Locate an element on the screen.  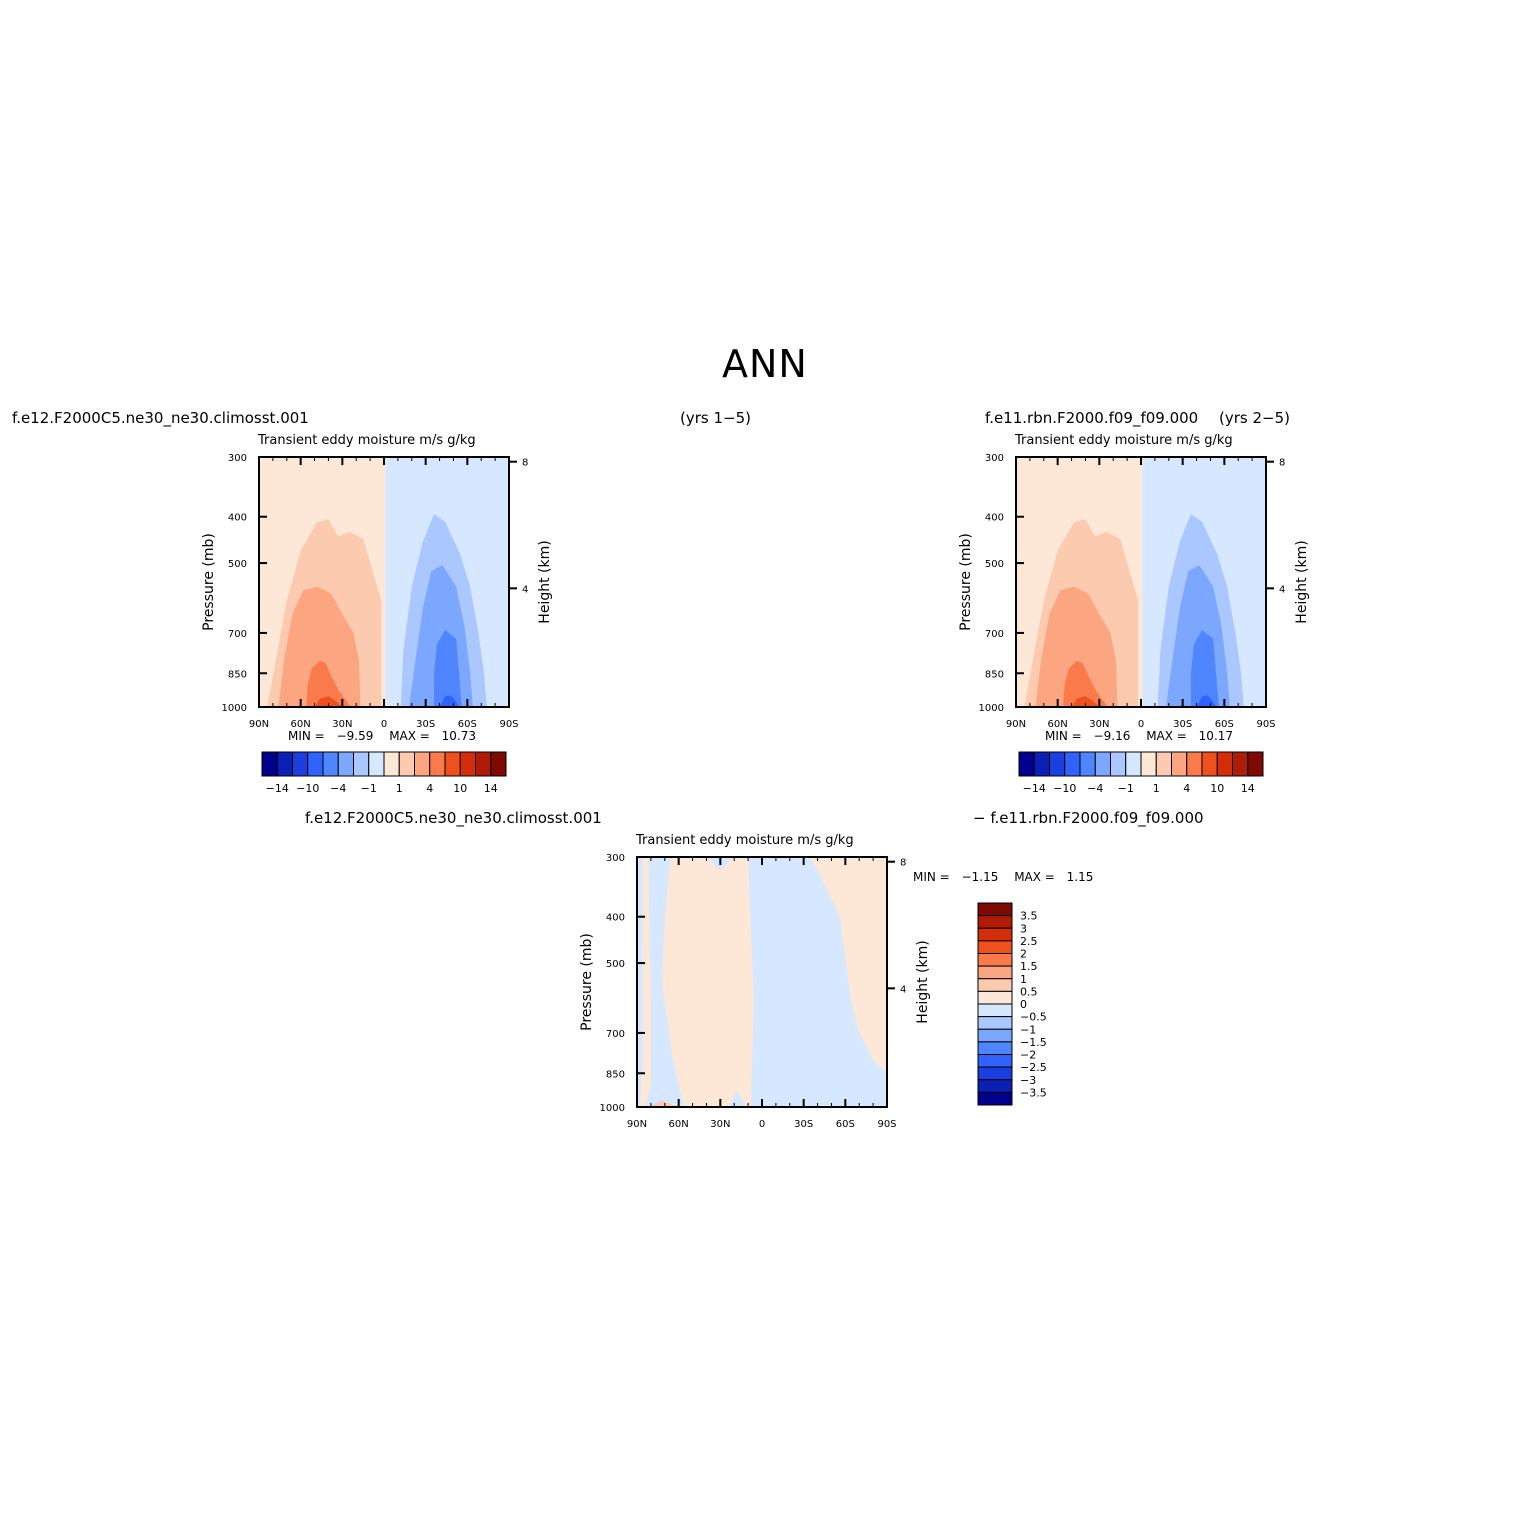
panel3-minus-case: − f.e11.rbn.F2000.f09_f09.000 is located at coordinates (1088, 818).